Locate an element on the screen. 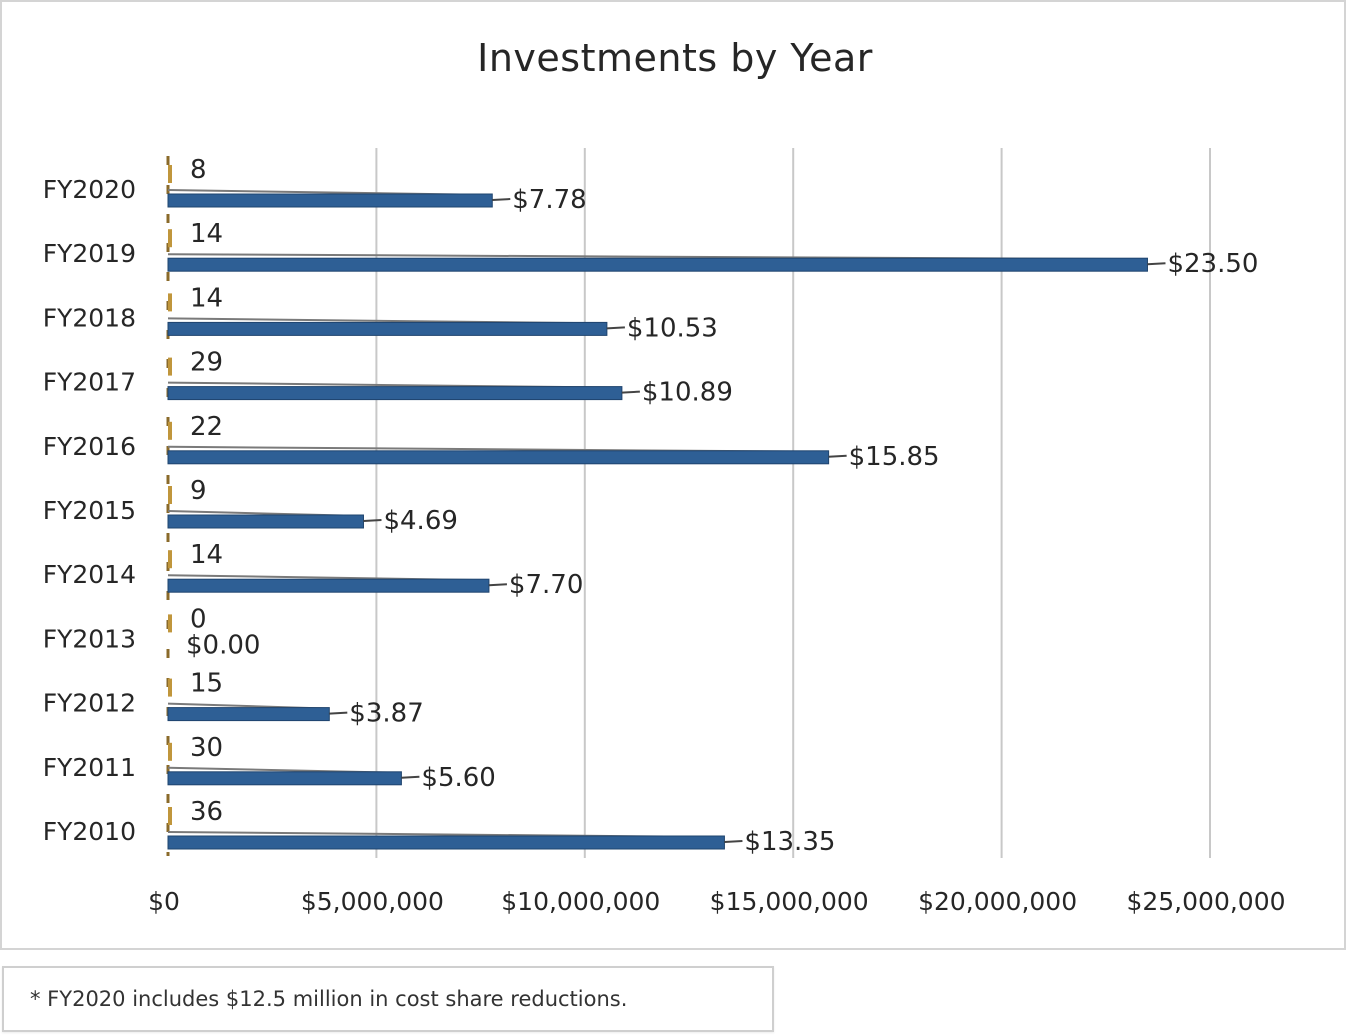  investment-data-label: $7.70 is located at coordinates (546, 585).